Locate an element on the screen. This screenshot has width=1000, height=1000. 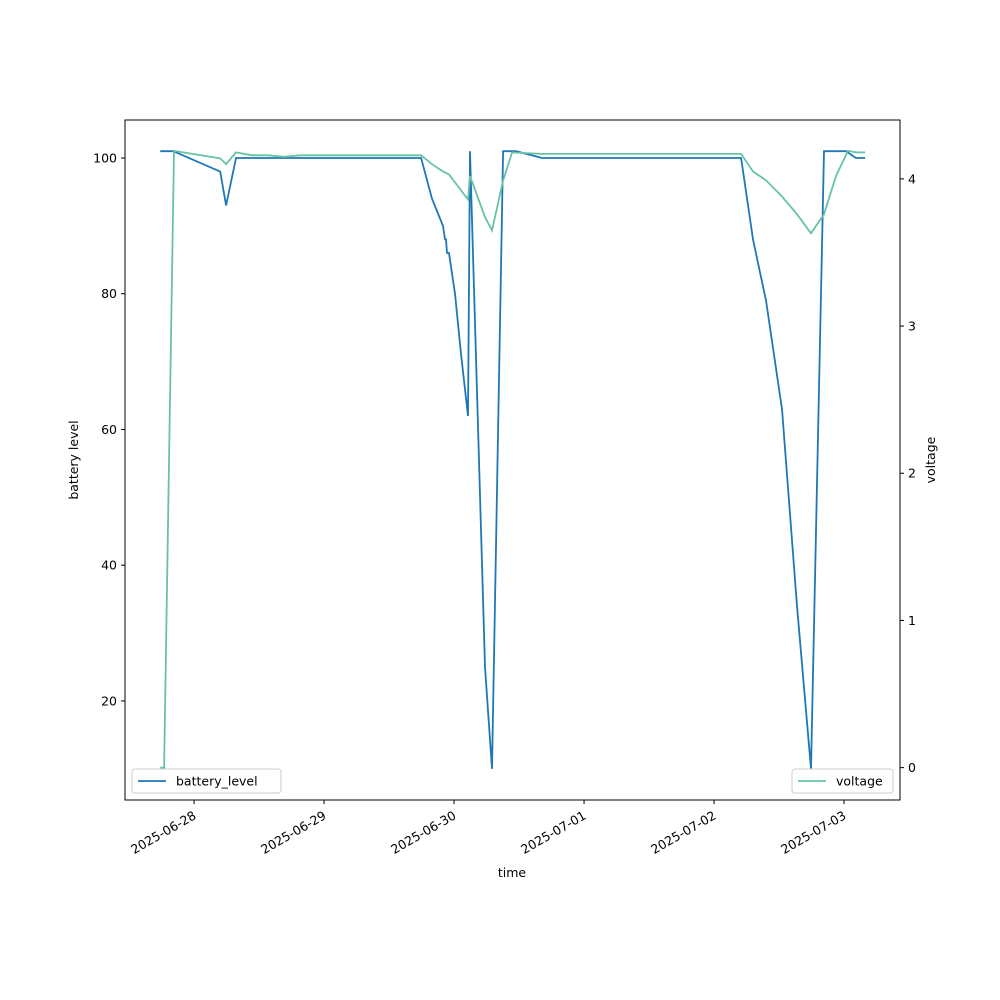
y-tick-label: 40 is located at coordinates (109, 565).